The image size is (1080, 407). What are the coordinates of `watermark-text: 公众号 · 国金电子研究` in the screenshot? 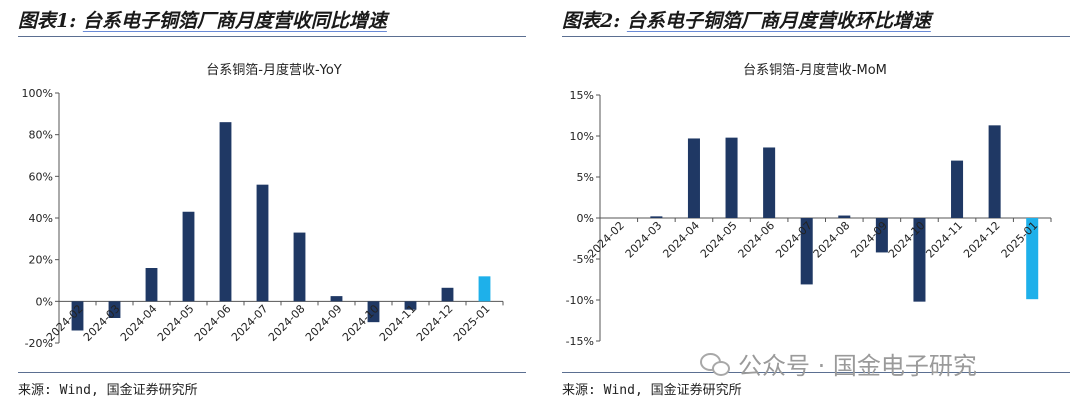 It's located at (857, 366).